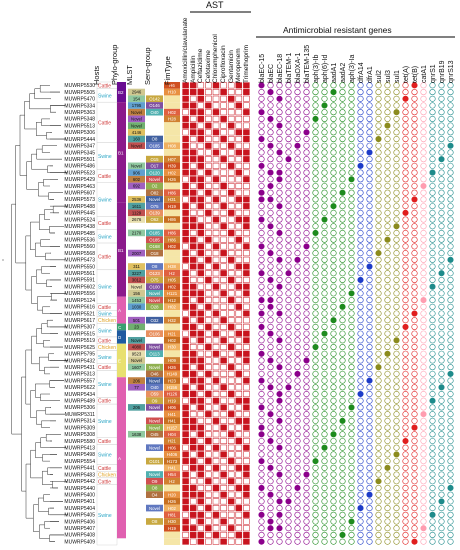 The image size is (460, 550). What do you see at coordinates (298, 67) in the screenshot?
I see `amr-gene-header: blaOXA-1` at bounding box center [298, 67].